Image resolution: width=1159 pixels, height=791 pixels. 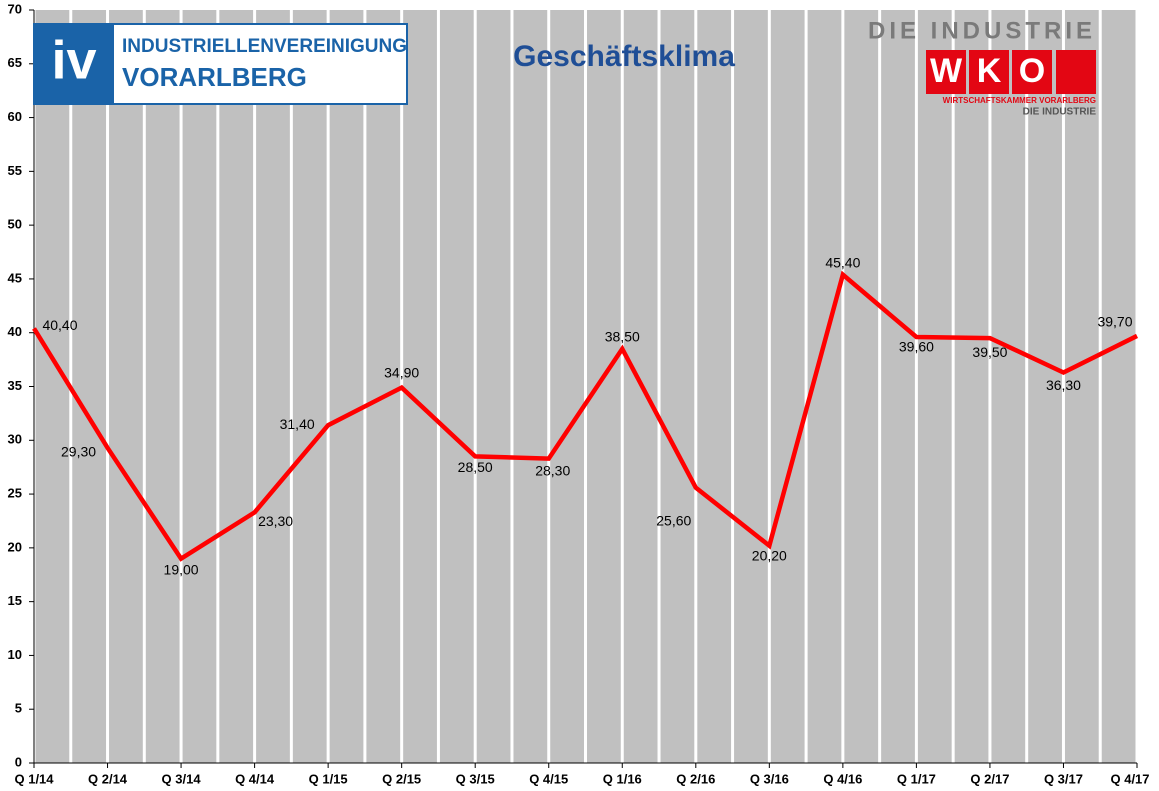 I want to click on data-label: 31,40, so click(x=297, y=424).